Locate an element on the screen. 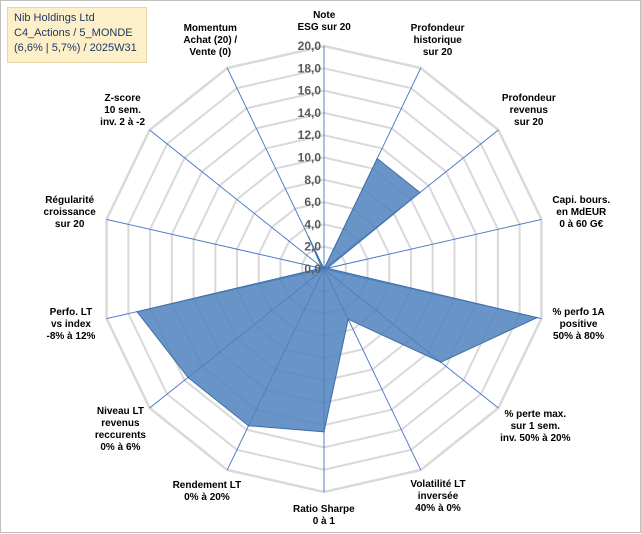 This screenshot has height=534, width=641. tick-label: 2,0 is located at coordinates (312, 247).